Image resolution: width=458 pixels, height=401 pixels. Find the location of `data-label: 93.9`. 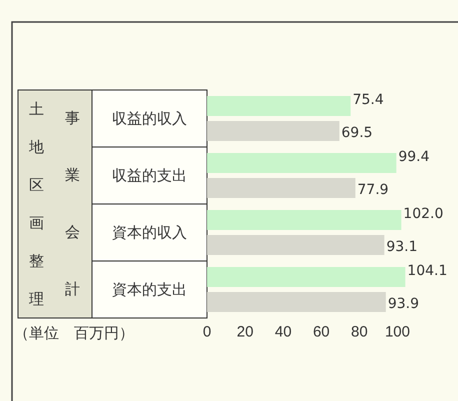

data-label: 93.9 is located at coordinates (404, 304).